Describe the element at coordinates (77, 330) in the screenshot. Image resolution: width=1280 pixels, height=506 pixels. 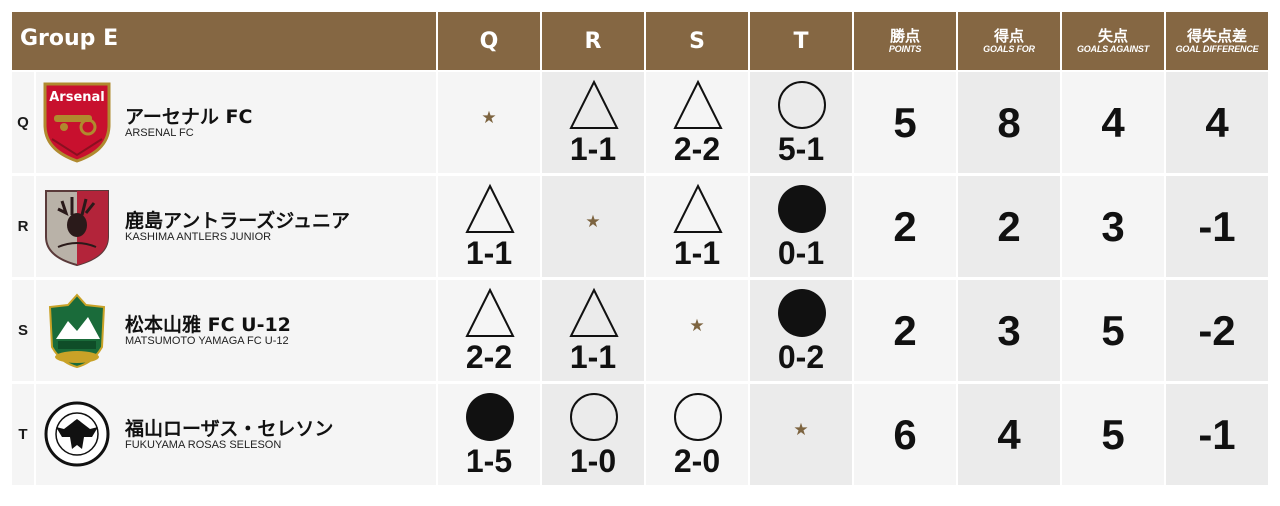
I see `matsumoto-yamaga-crest` at that location.